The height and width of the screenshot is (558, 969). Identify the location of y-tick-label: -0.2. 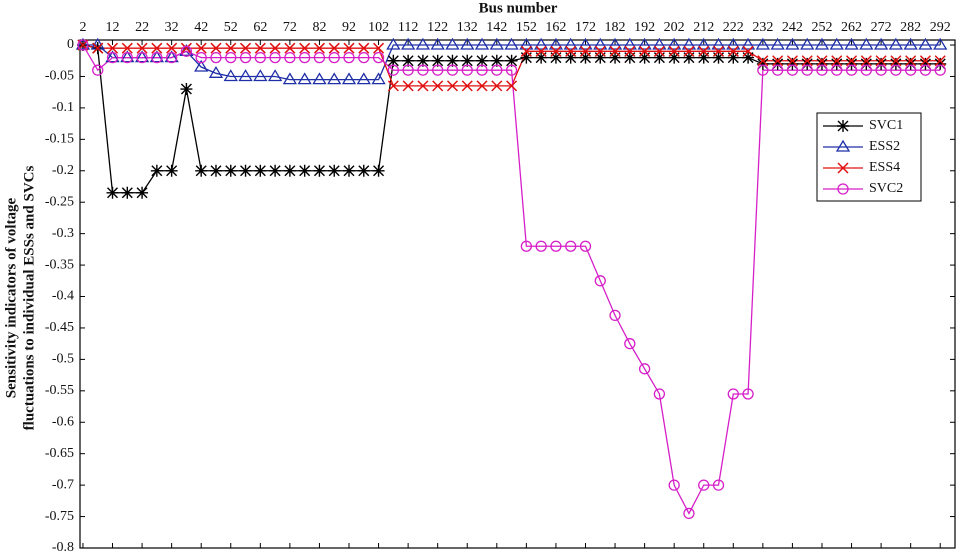
(63, 170).